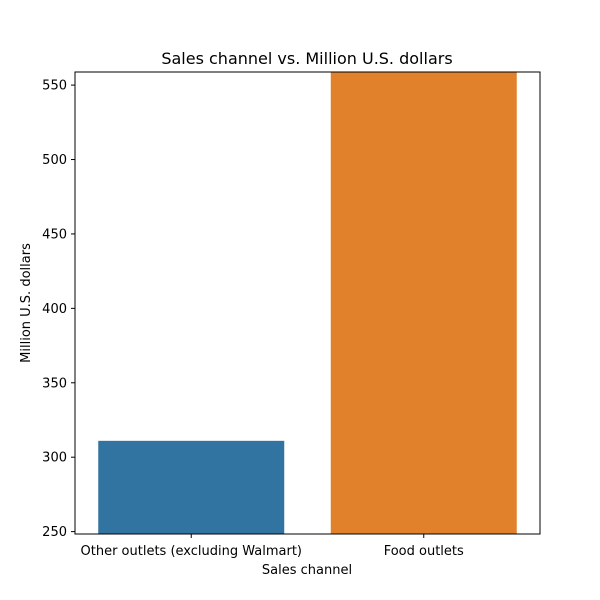  Describe the element at coordinates (191, 551) in the screenshot. I see `x-tick-label: Other outlets (excluding Walmart)` at that location.